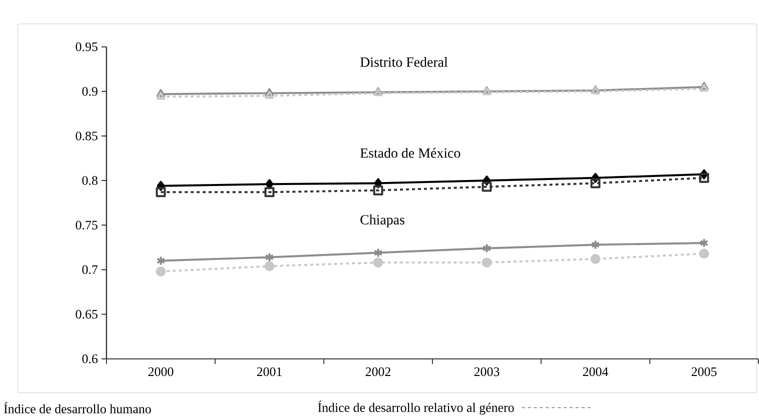  Describe the element at coordinates (90, 180) in the screenshot. I see `y-tick-label: 0.8` at that location.